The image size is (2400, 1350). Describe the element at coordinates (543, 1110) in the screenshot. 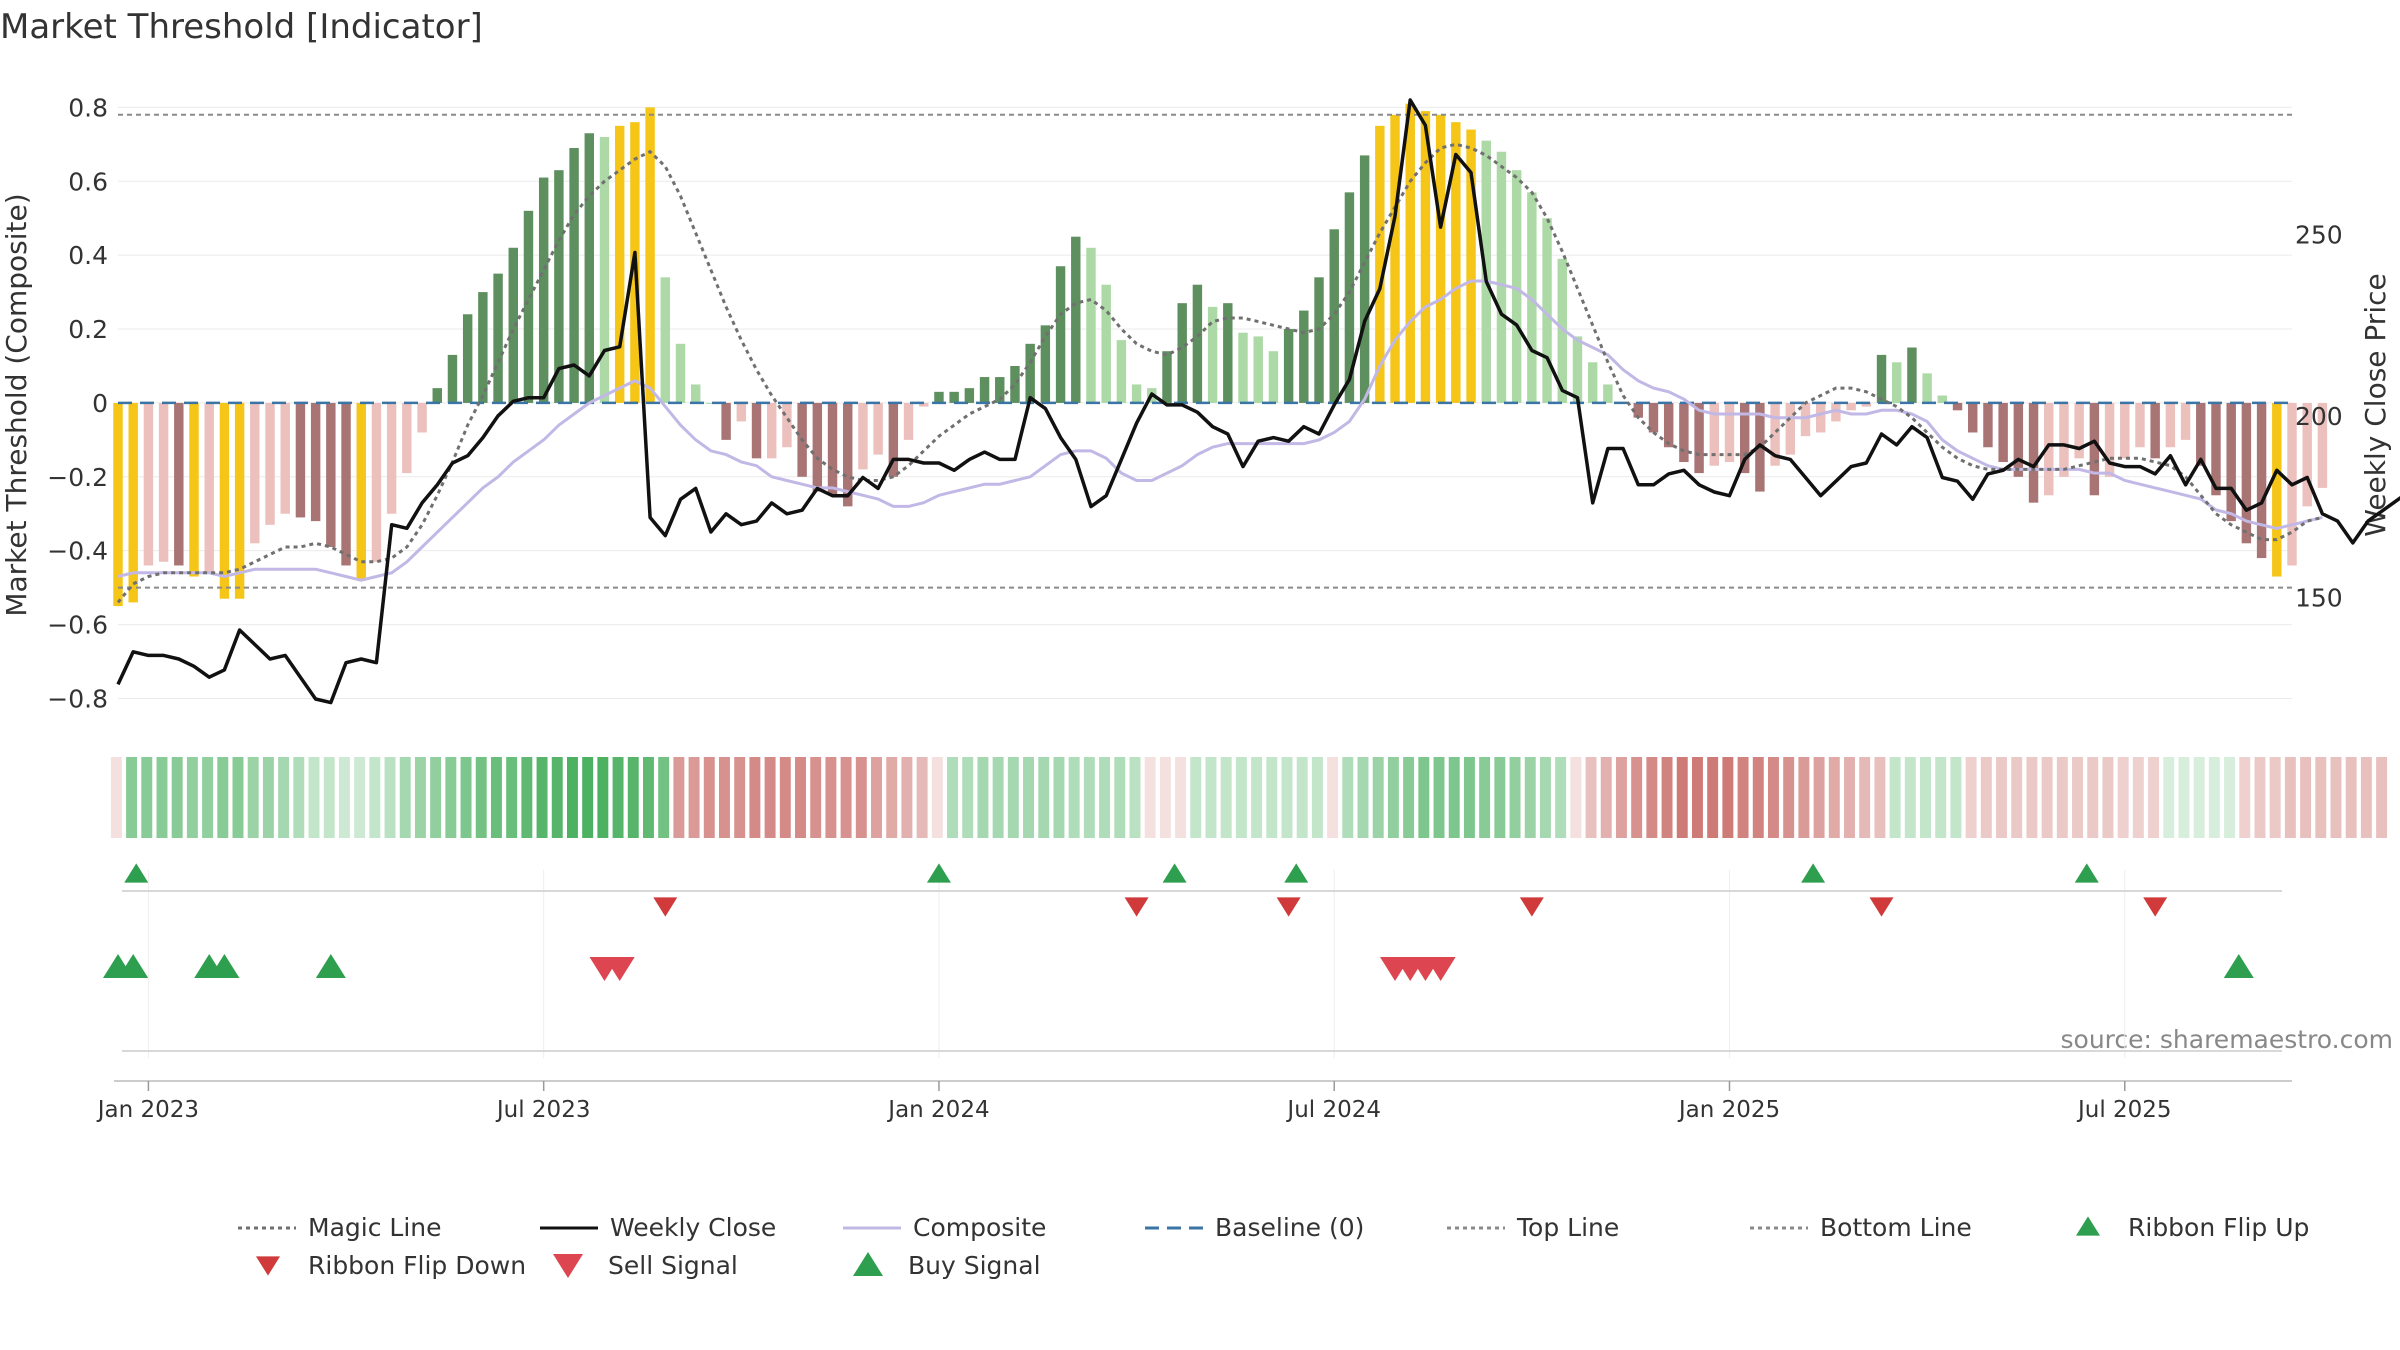

I see `x-tick-label: Jul 2023` at that location.